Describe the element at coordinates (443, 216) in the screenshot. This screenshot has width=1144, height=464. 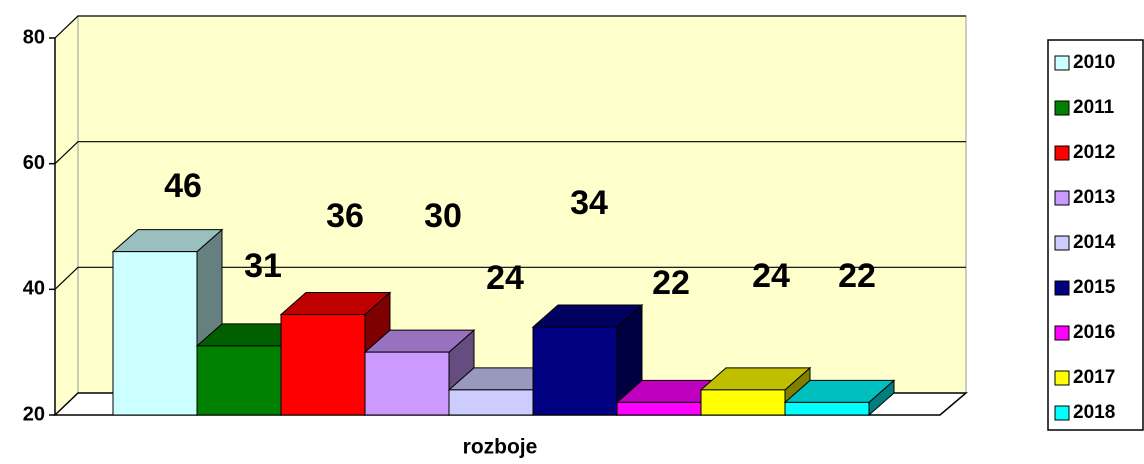
I see `value-label: 30` at that location.